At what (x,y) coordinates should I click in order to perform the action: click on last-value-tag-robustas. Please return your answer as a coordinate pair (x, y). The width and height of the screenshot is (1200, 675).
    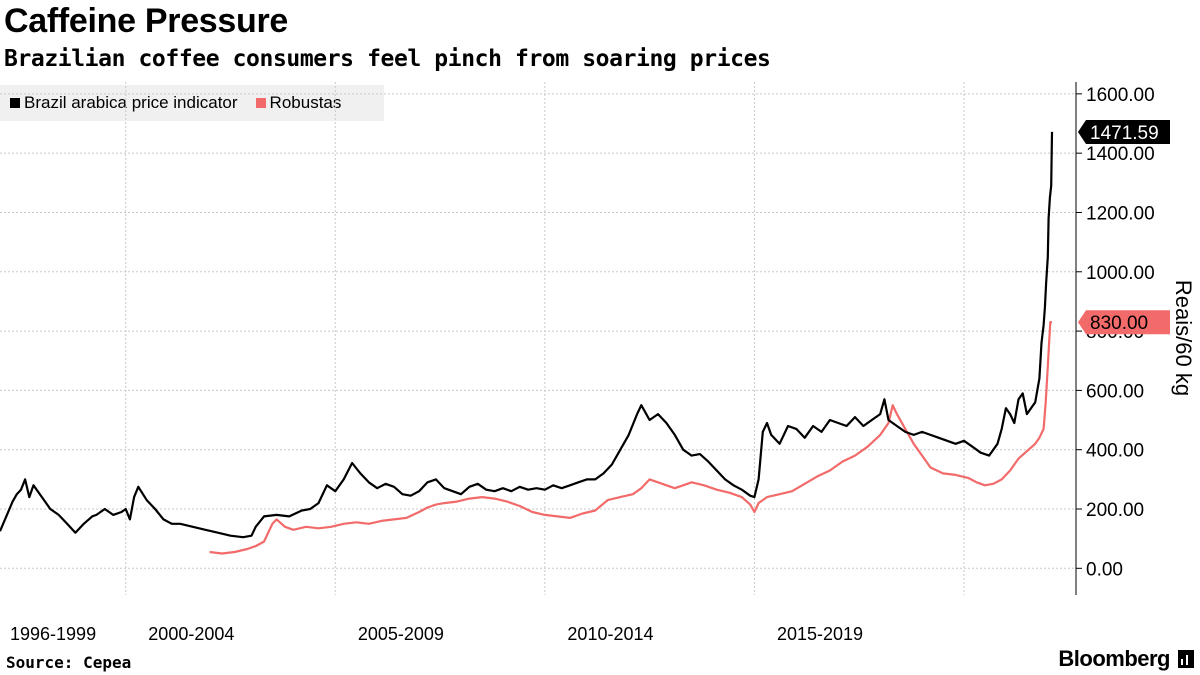
    Looking at the image, I should click on (1124, 322).